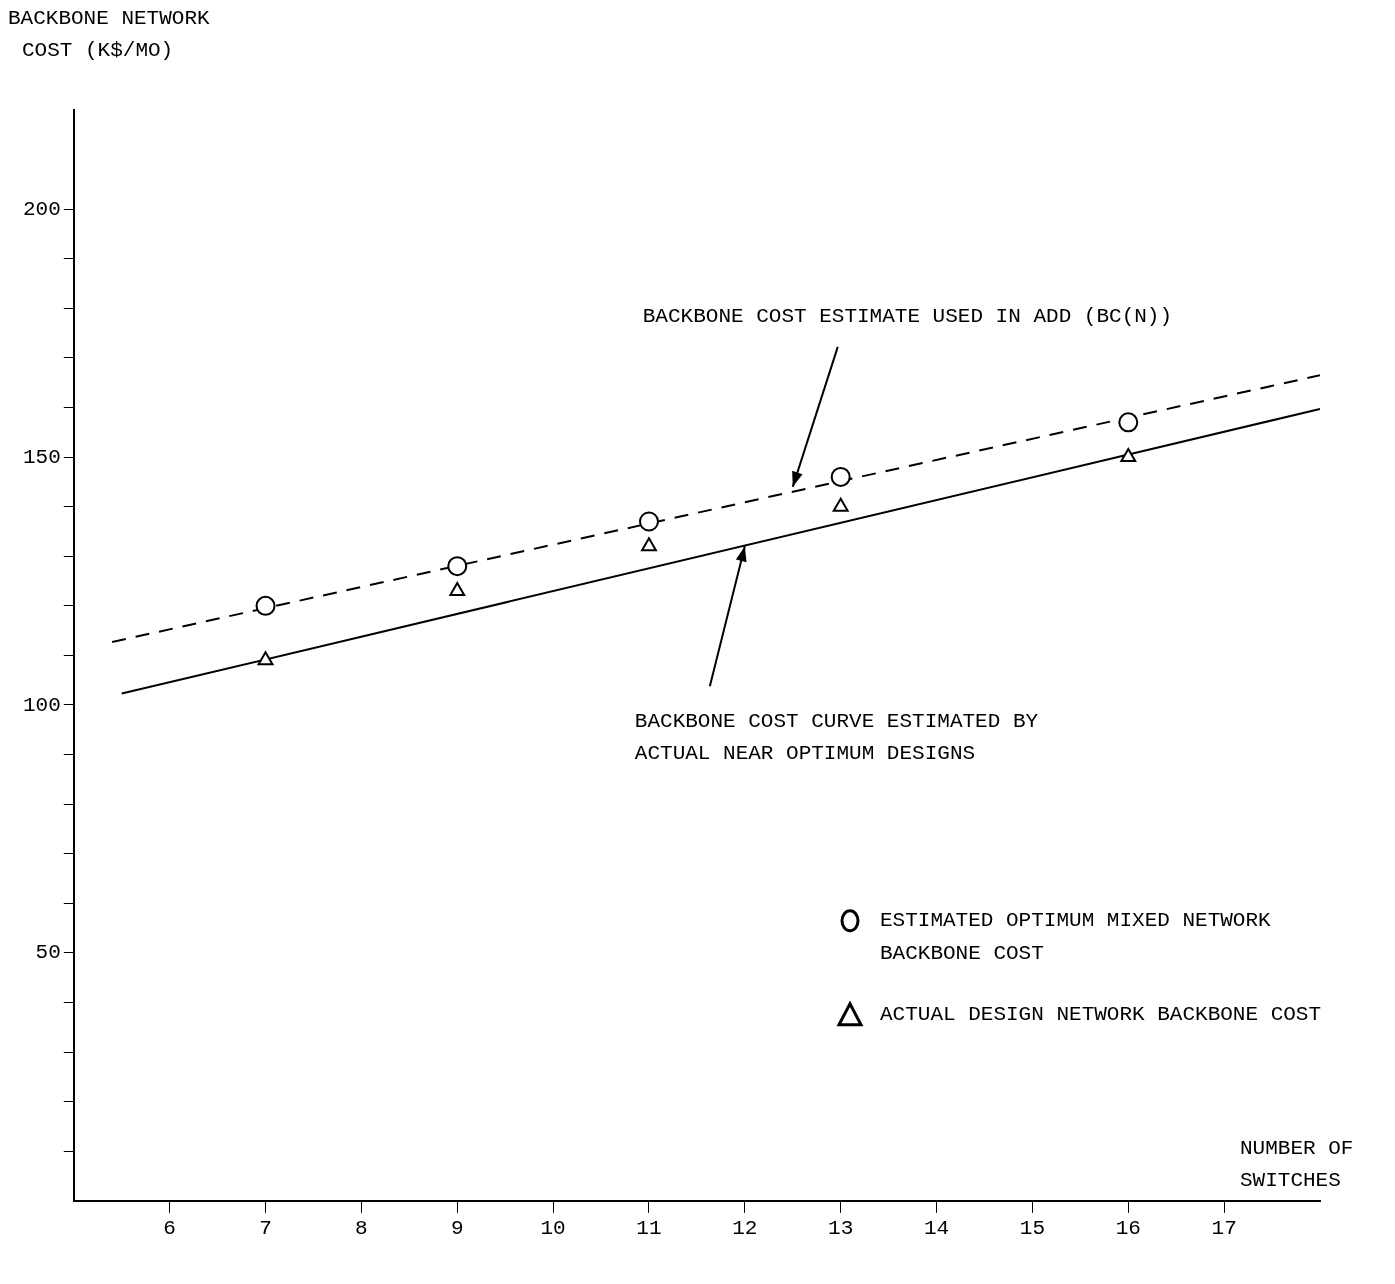 Image resolution: width=1395 pixels, height=1284 pixels. I want to click on legend-label: ESTIMATED OPTIMUM MIXED NETWORK BACKBONE COST, so click(1076, 937).